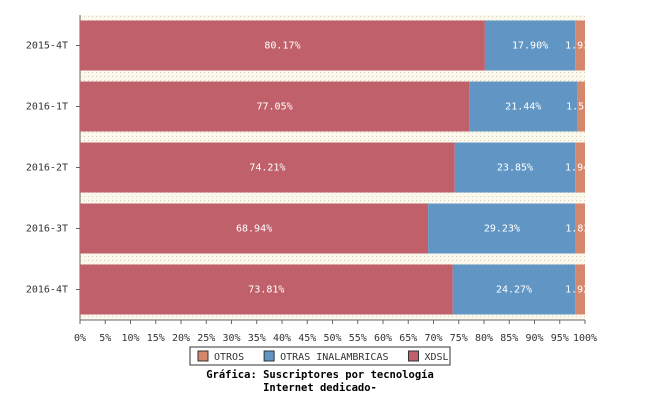 The height and width of the screenshot is (404, 650). Describe the element at coordinates (358, 338) in the screenshot. I see `x-tick-label: 55%` at that location.